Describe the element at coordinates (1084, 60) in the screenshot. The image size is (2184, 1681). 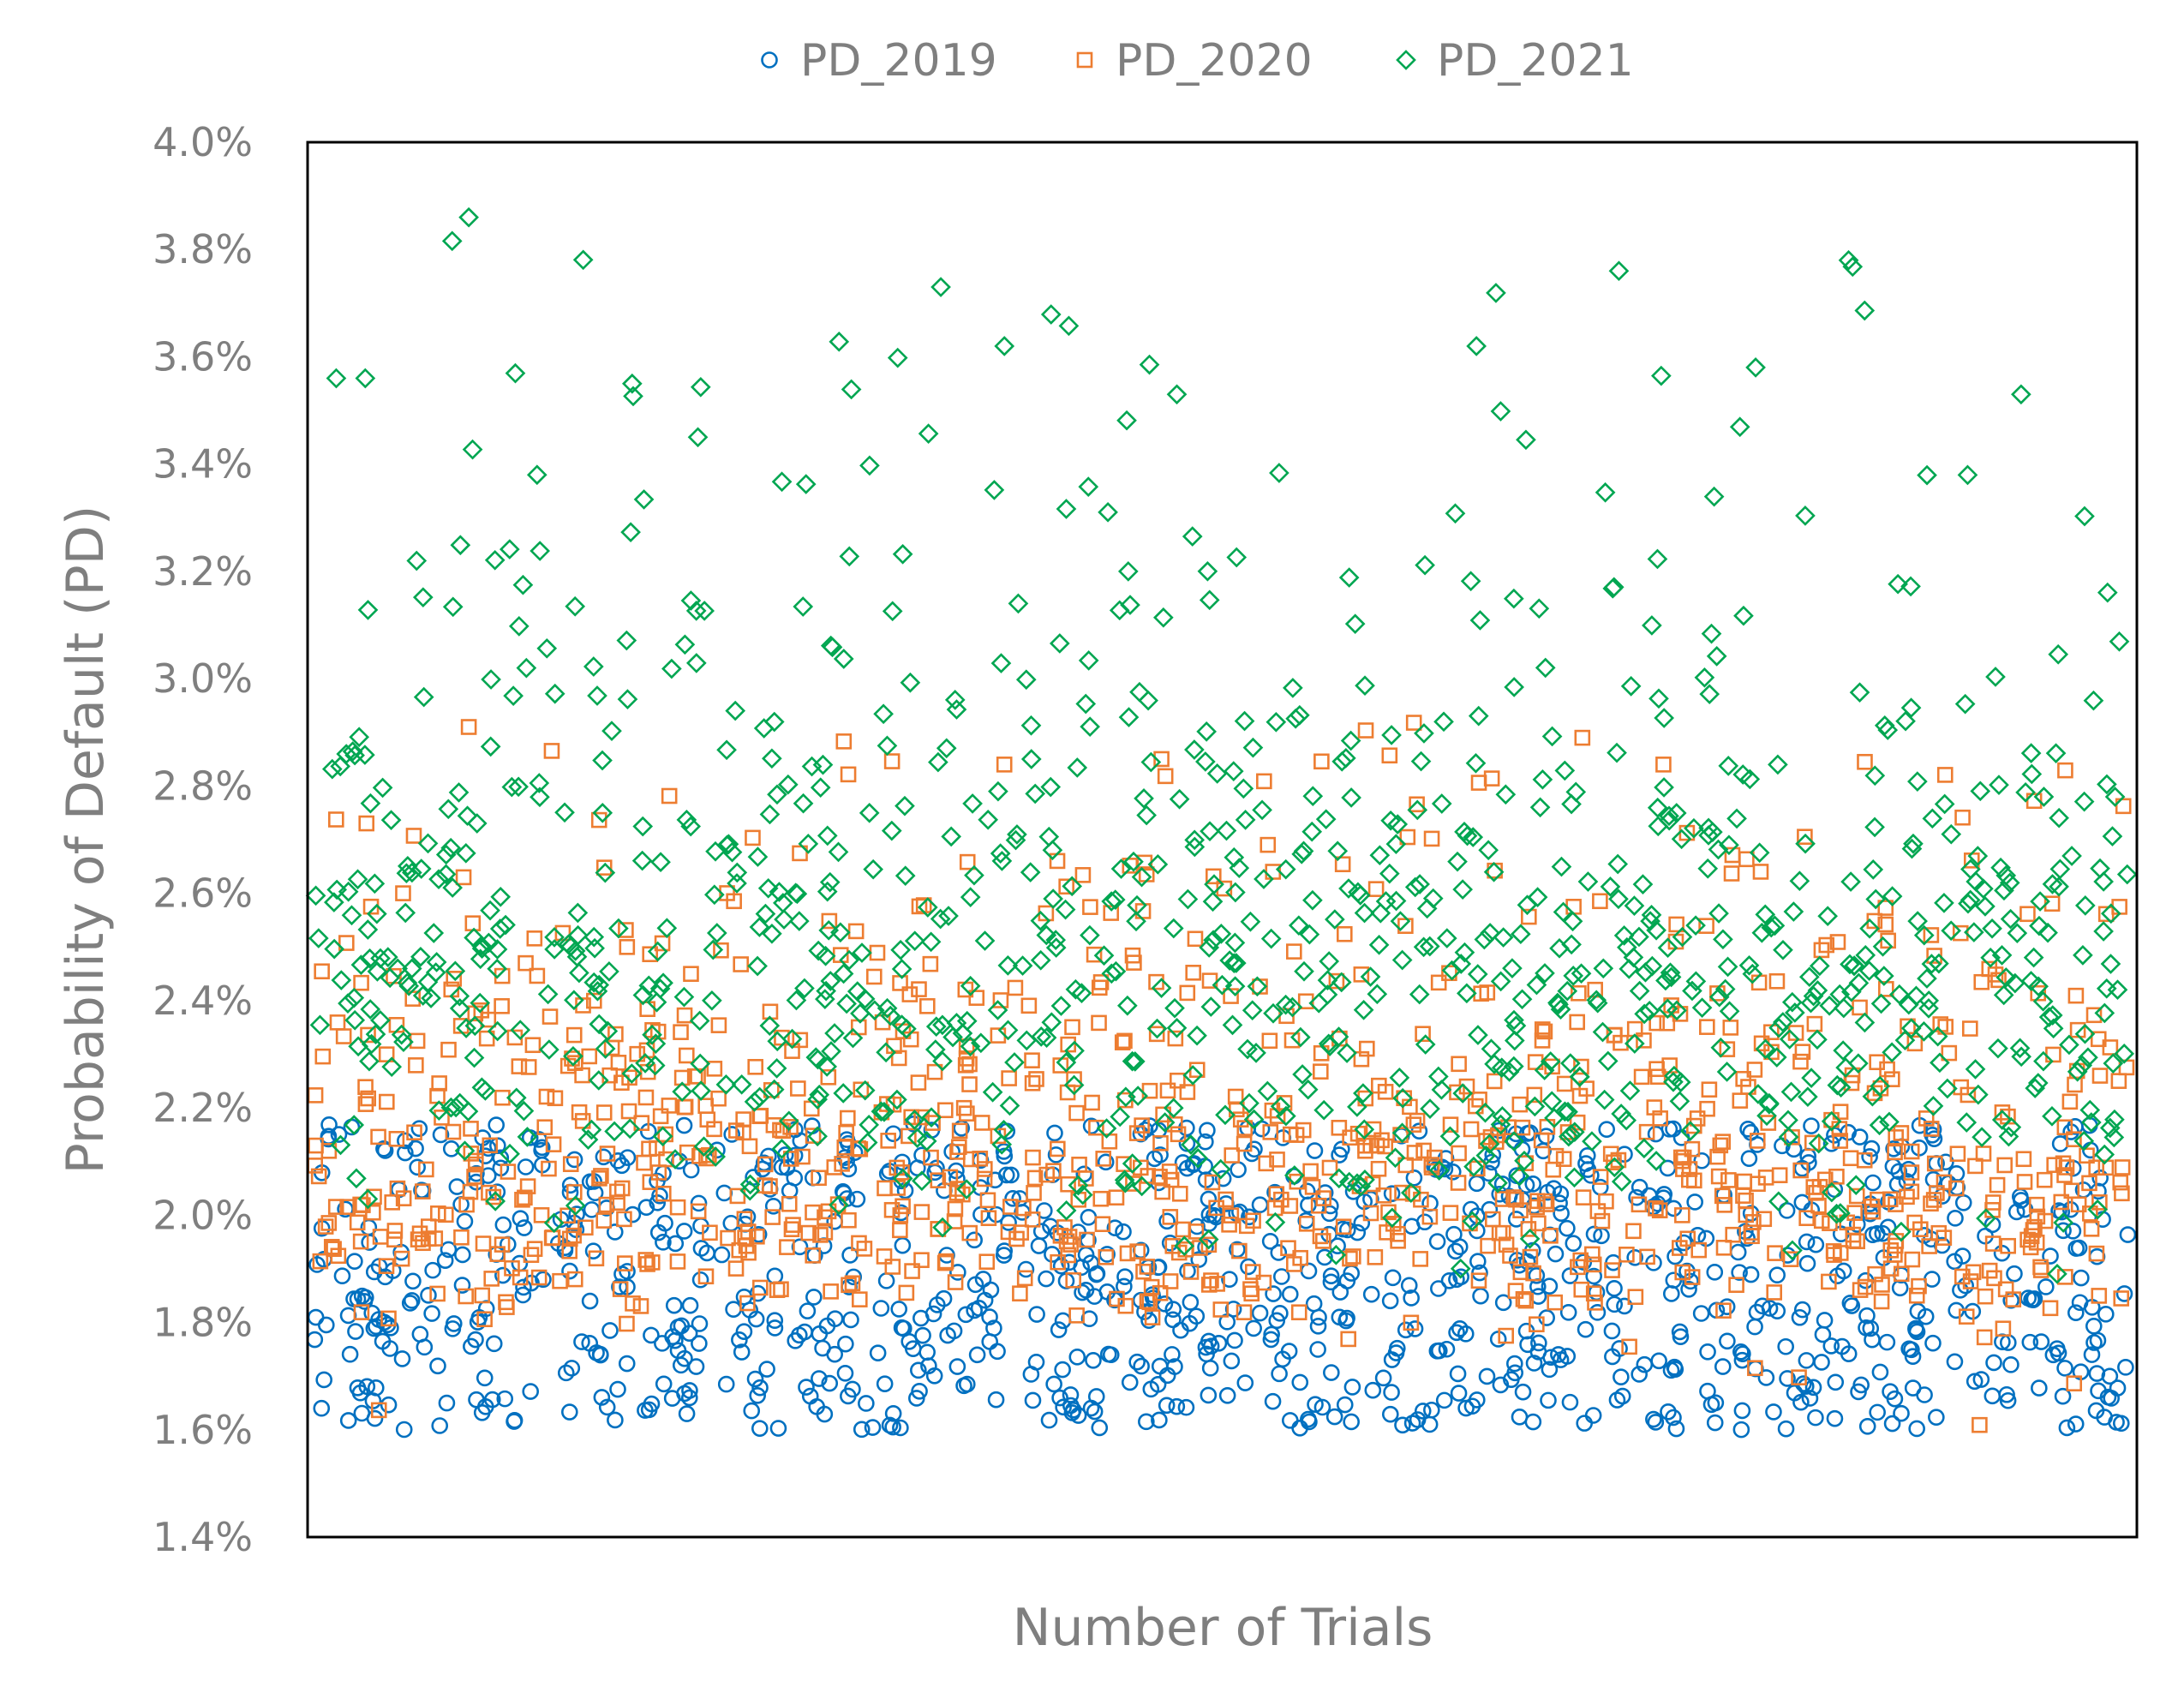
I see `legend-marker-square` at that location.